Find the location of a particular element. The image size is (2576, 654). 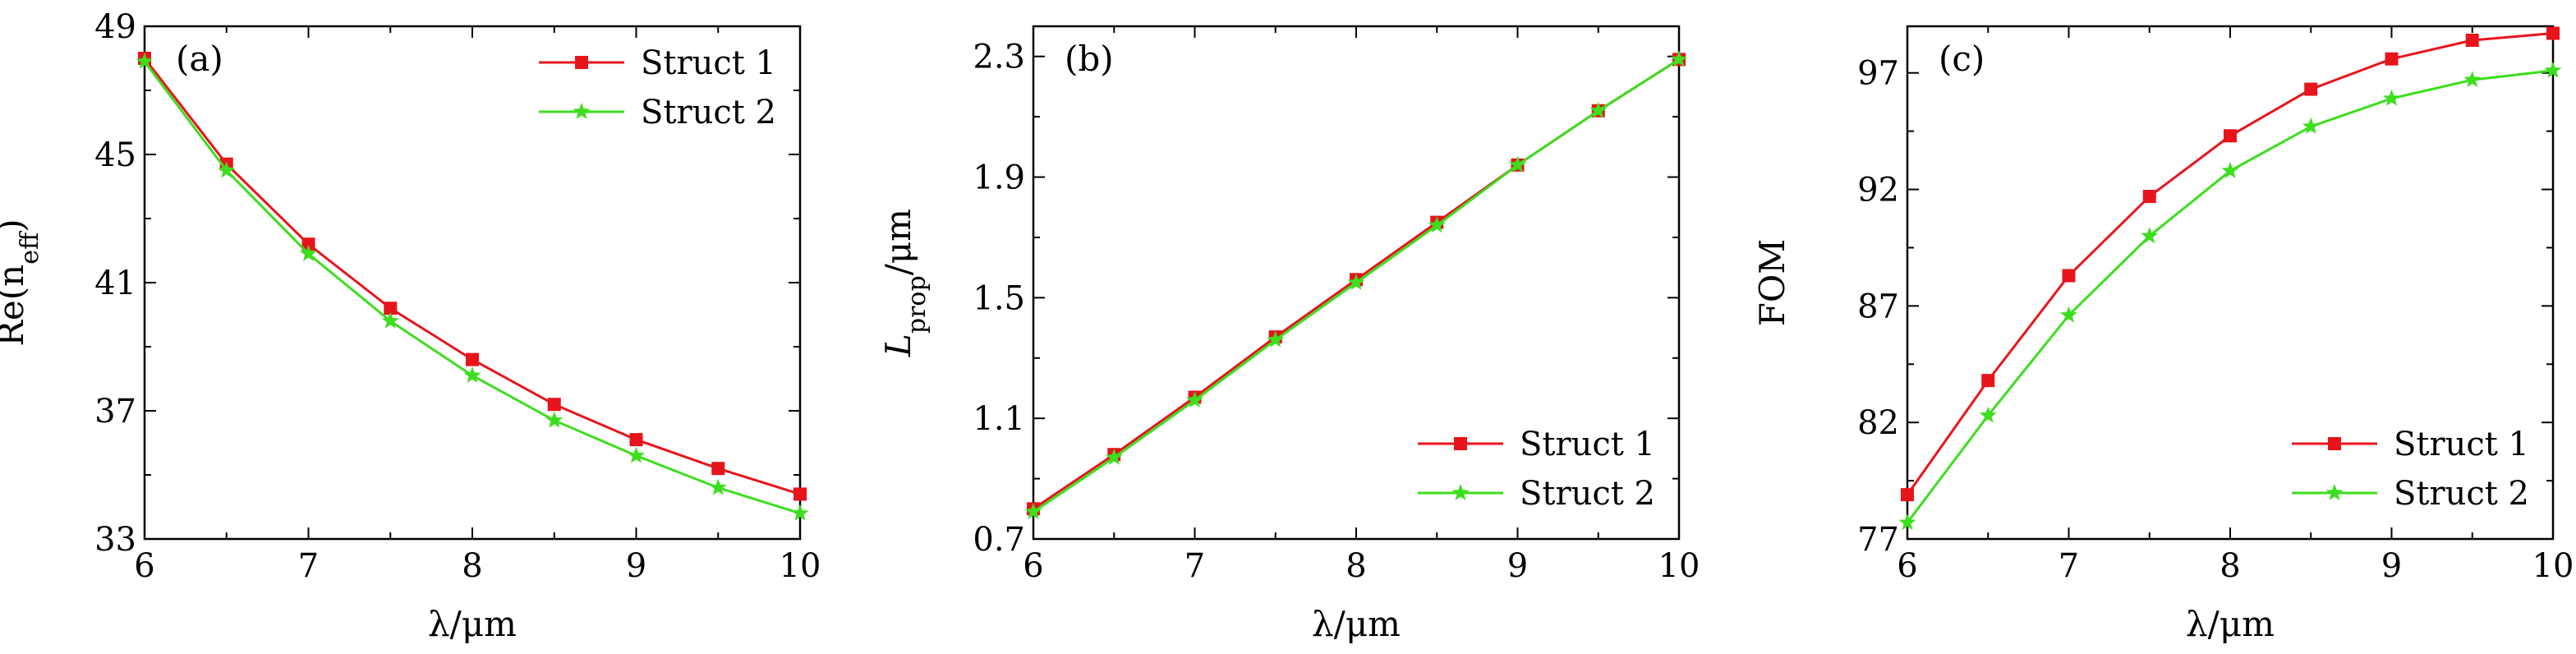

y-axis-title: FOM is located at coordinates (1772, 283).